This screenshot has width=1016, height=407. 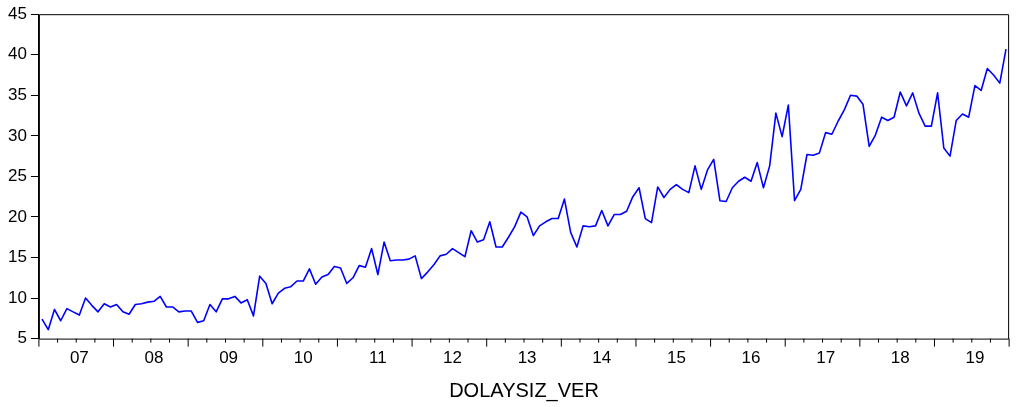 I want to click on x-tick-label: 11, so click(x=378, y=358).